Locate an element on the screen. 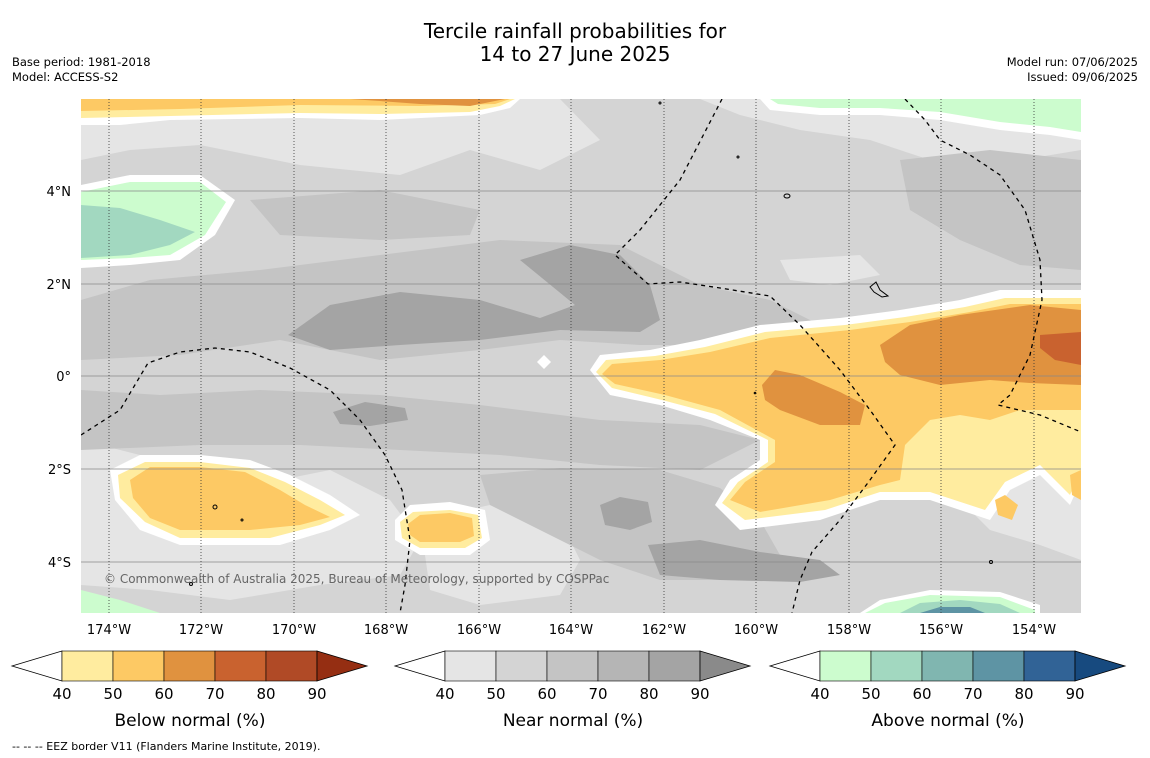 The width and height of the screenshot is (1150, 758). title-line-1: Tercile rainfall probabilities for is located at coordinates (575, 31).